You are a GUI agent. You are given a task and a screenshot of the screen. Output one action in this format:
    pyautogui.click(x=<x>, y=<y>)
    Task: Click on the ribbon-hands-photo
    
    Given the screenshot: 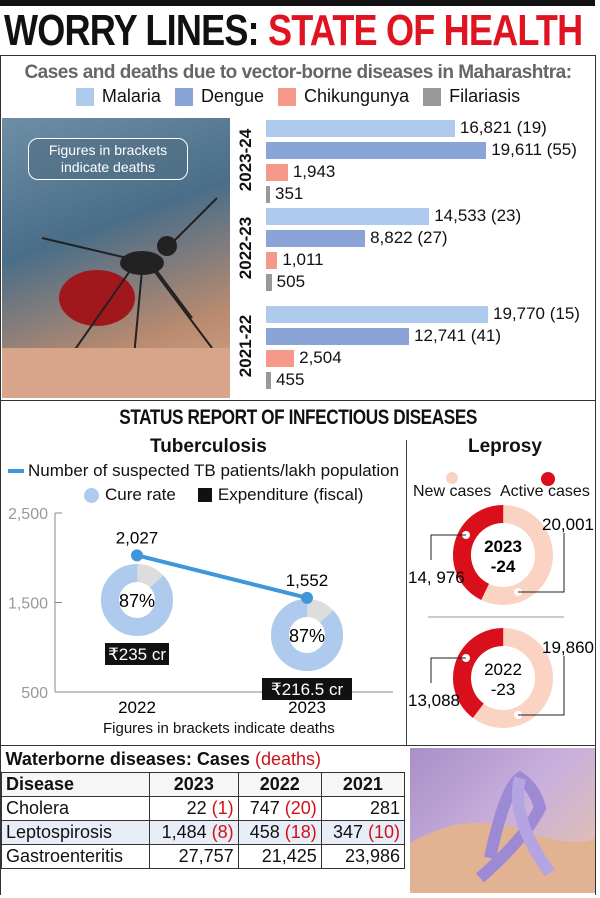 What is the action you would take?
    pyautogui.click(x=502, y=820)
    